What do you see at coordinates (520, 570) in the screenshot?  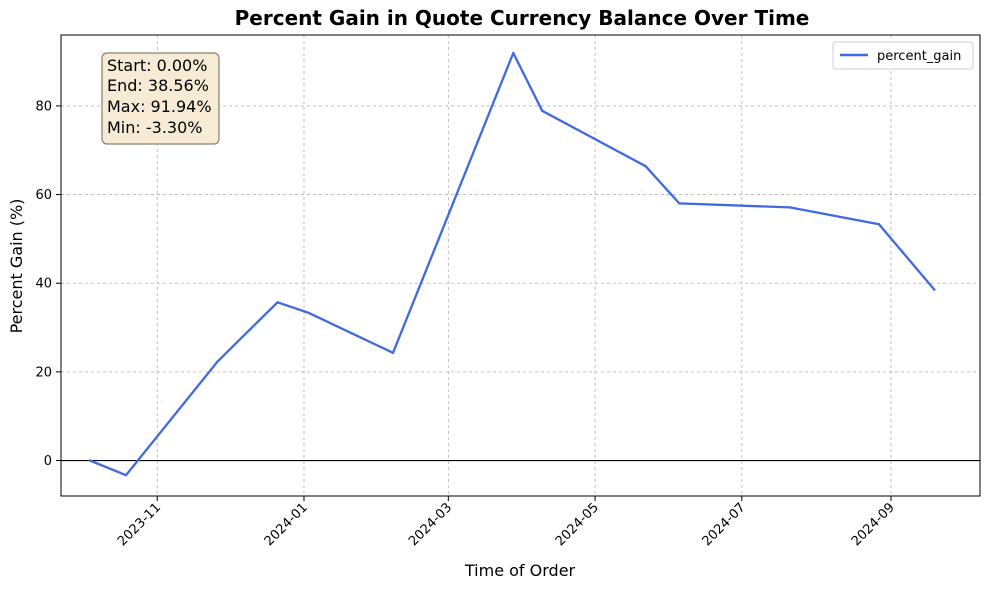 I see `x-axis-label: Time of Order` at bounding box center [520, 570].